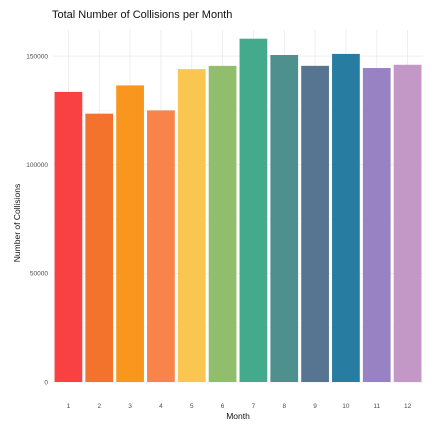  I want to click on x-tick-label: 11, so click(376, 406).